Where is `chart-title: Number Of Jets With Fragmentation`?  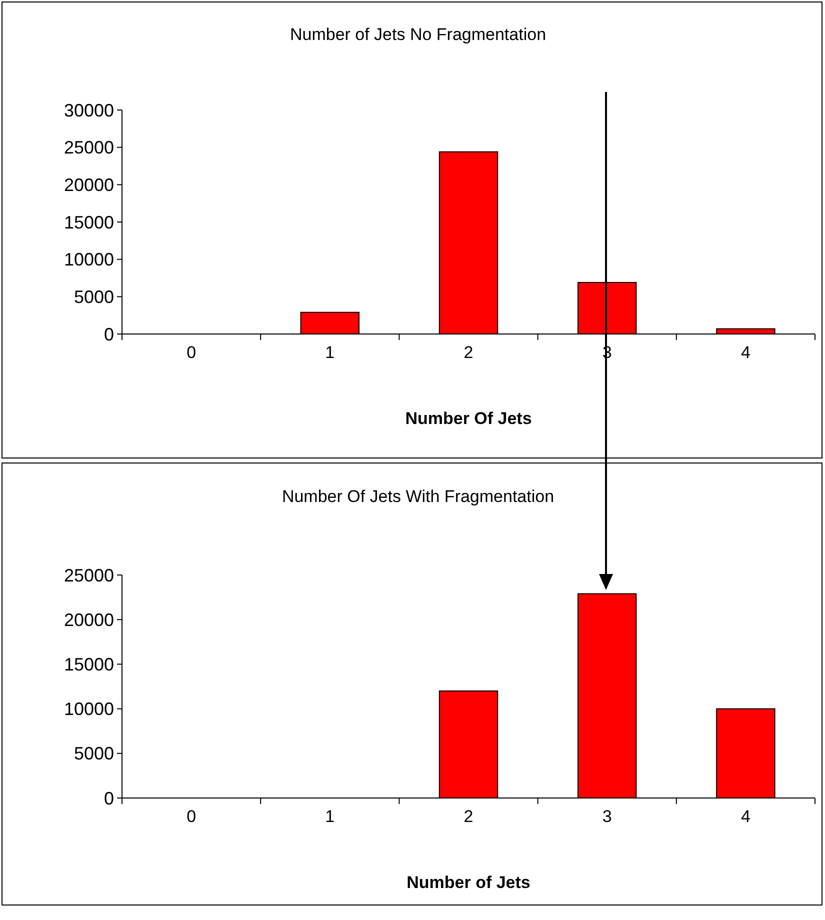 chart-title: Number Of Jets With Fragmentation is located at coordinates (418, 496).